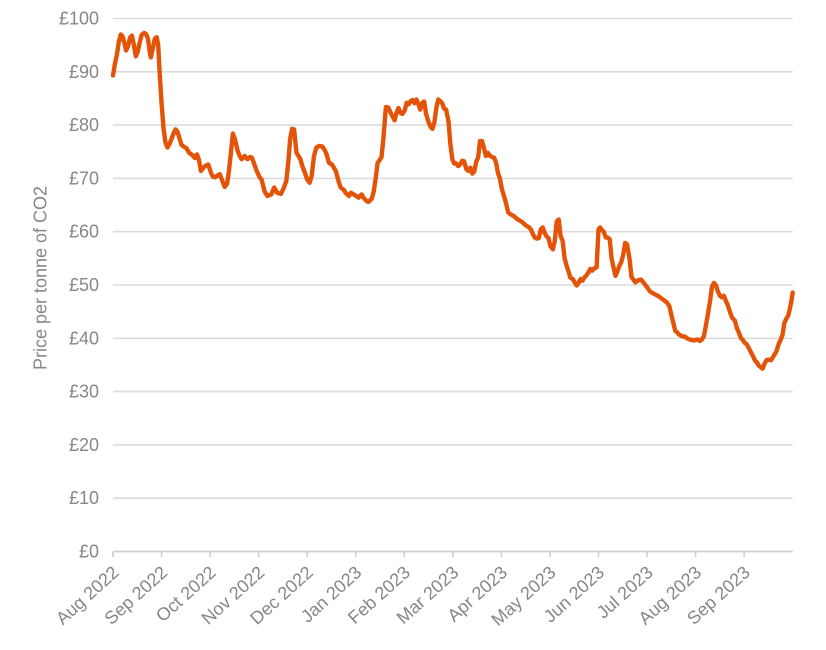 The image size is (826, 650). What do you see at coordinates (84, 285) in the screenshot?
I see `y-tick-label: £50` at bounding box center [84, 285].